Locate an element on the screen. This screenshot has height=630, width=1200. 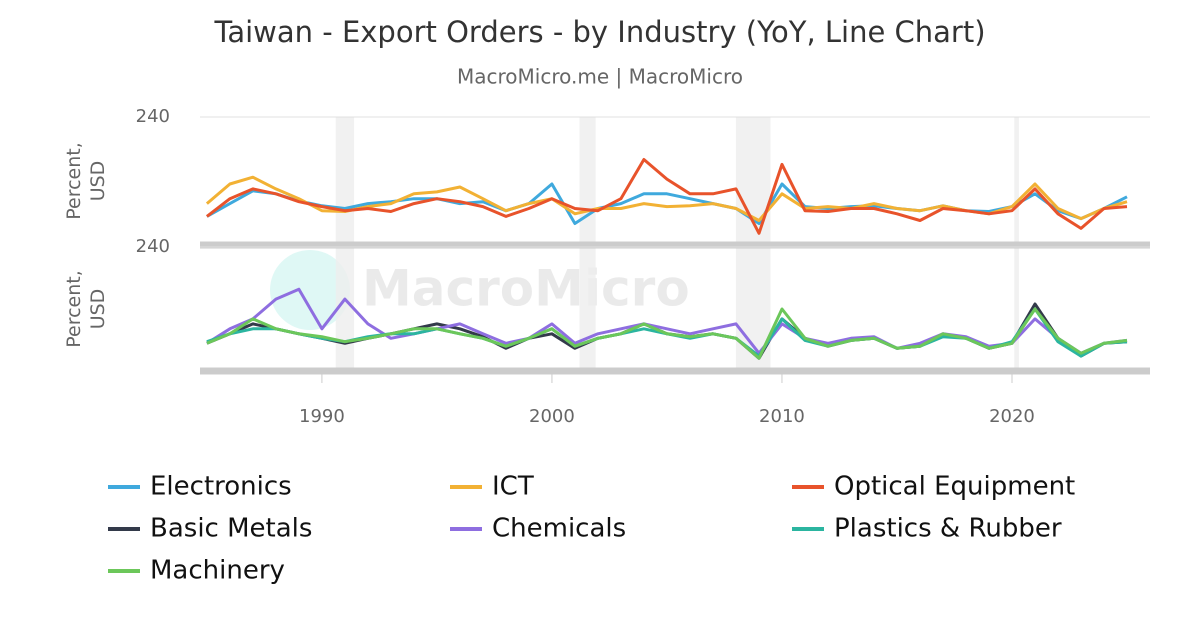
x-tick-label: 1990 is located at coordinates (322, 416).